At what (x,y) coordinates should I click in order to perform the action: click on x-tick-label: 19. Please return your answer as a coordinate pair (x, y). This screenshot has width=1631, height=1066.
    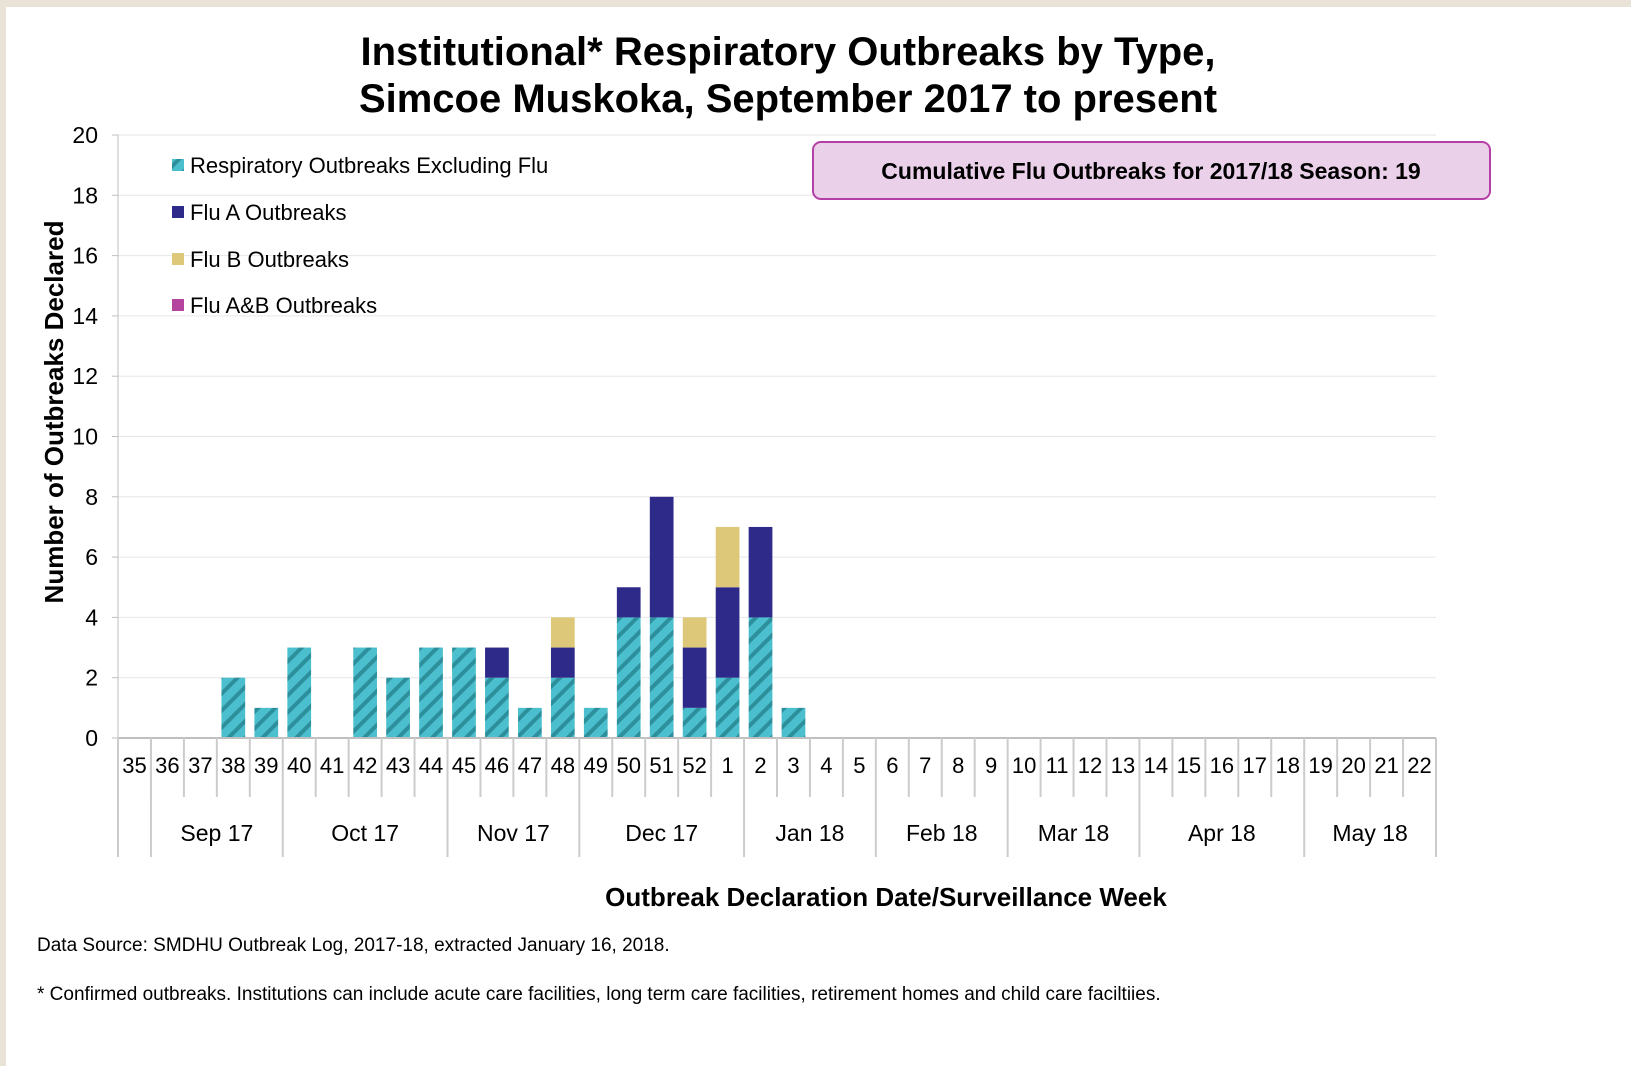
    Looking at the image, I should click on (1320, 765).